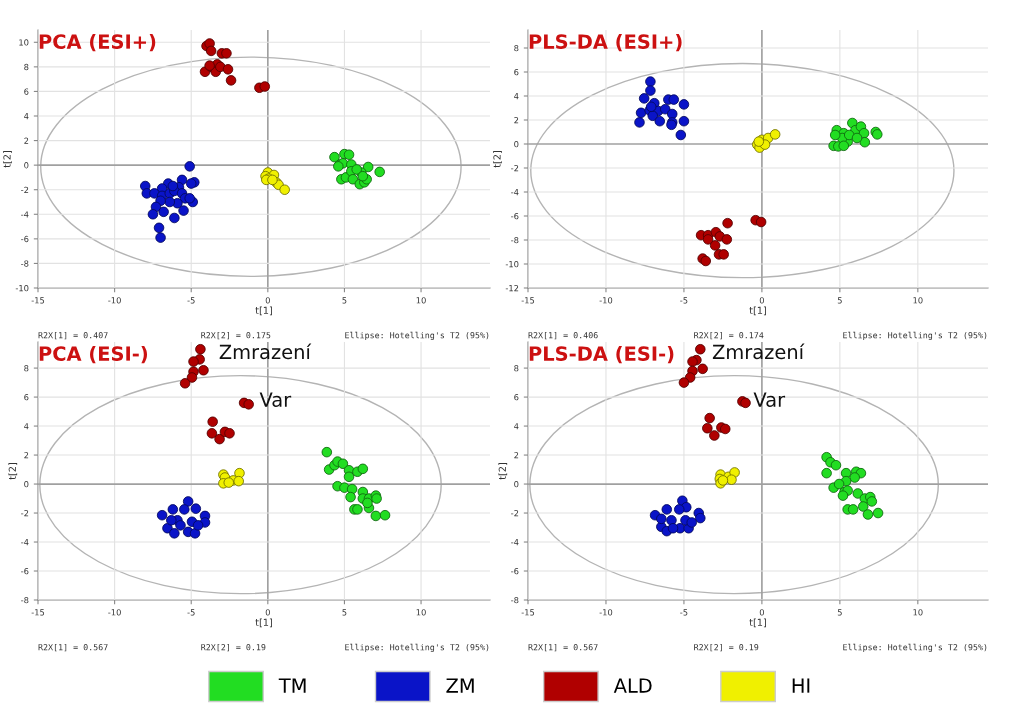 The image size is (1020, 719). I want to click on legend-label: ZM, so click(460, 685).